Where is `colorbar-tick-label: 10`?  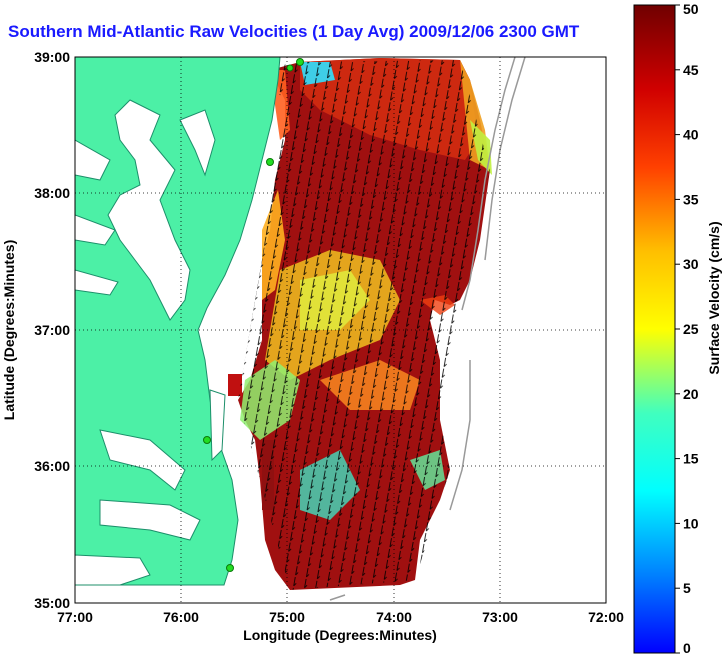
colorbar-tick-label: 10 is located at coordinates (691, 523).